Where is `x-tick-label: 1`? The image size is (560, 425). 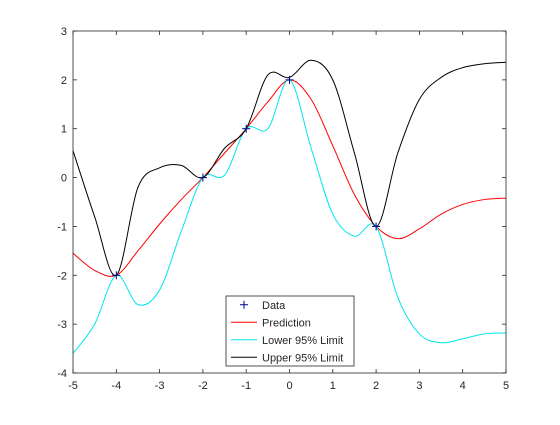
x-tick-label: 1 is located at coordinates (333, 386).